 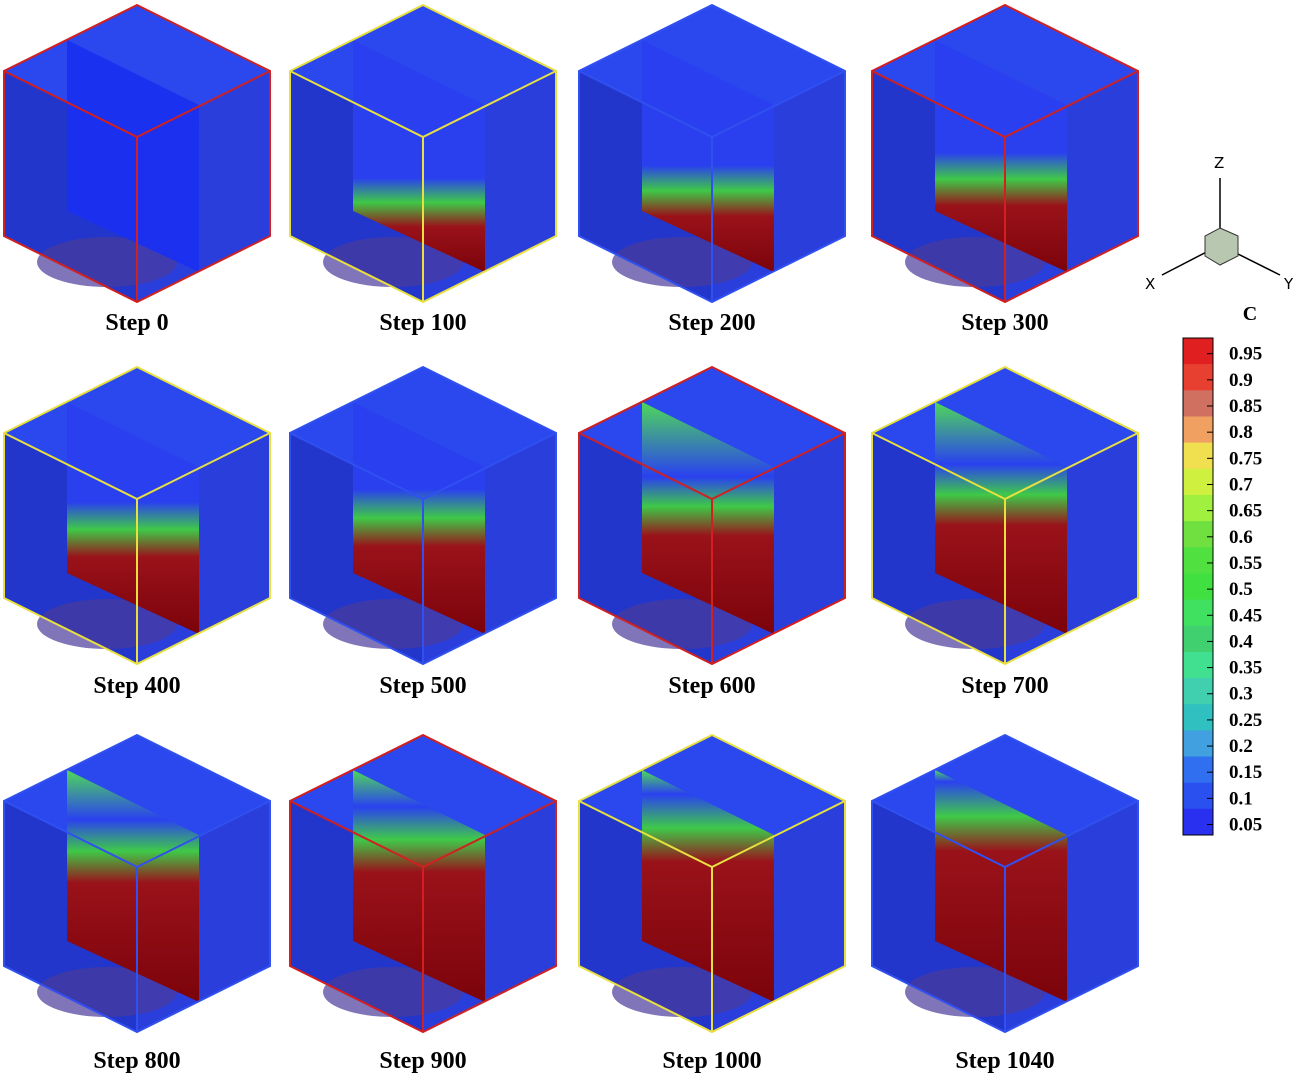 I want to click on x-label: X, so click(x=1150, y=284).